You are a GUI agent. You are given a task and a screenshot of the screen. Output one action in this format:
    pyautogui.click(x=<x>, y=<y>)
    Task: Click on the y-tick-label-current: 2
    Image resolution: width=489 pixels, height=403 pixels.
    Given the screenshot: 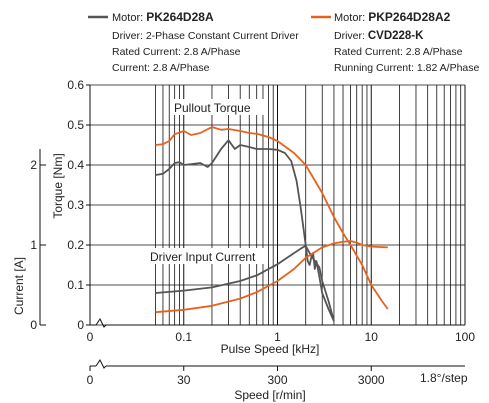 What is the action you would take?
    pyautogui.click(x=33, y=165)
    